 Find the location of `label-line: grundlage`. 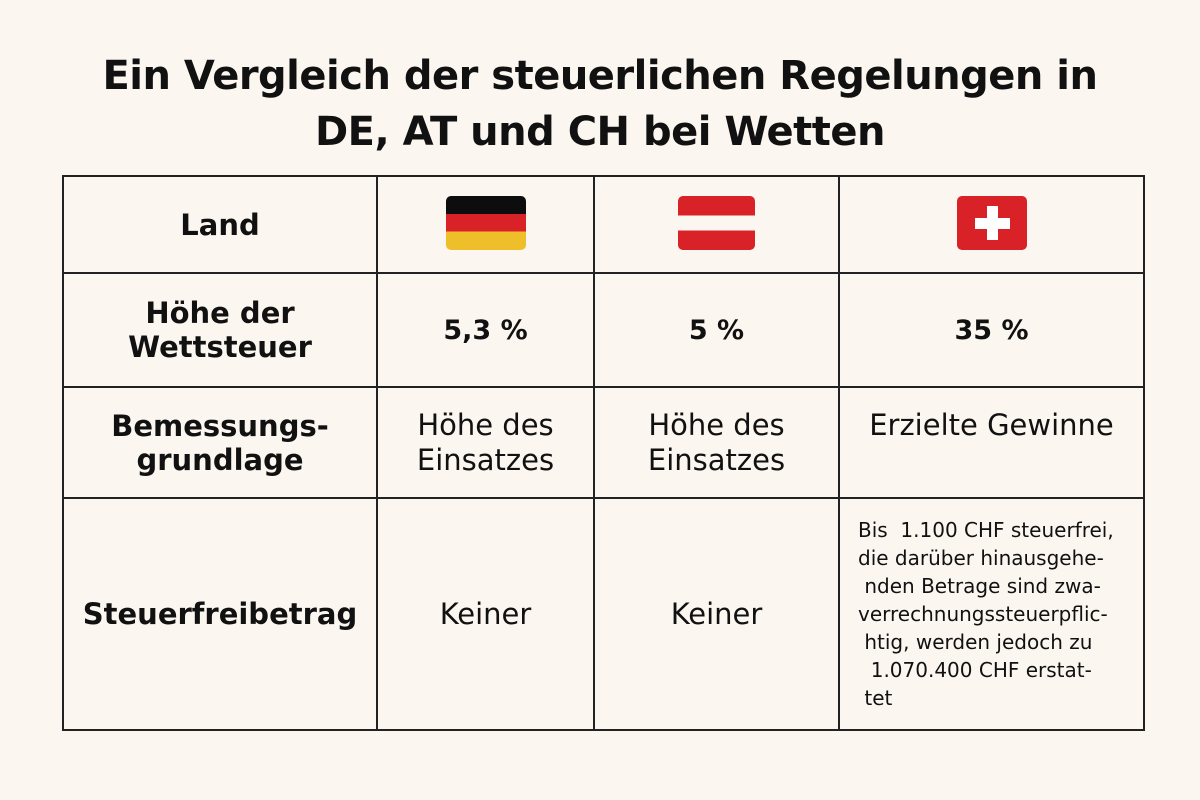

label-line: grundlage is located at coordinates (220, 459).